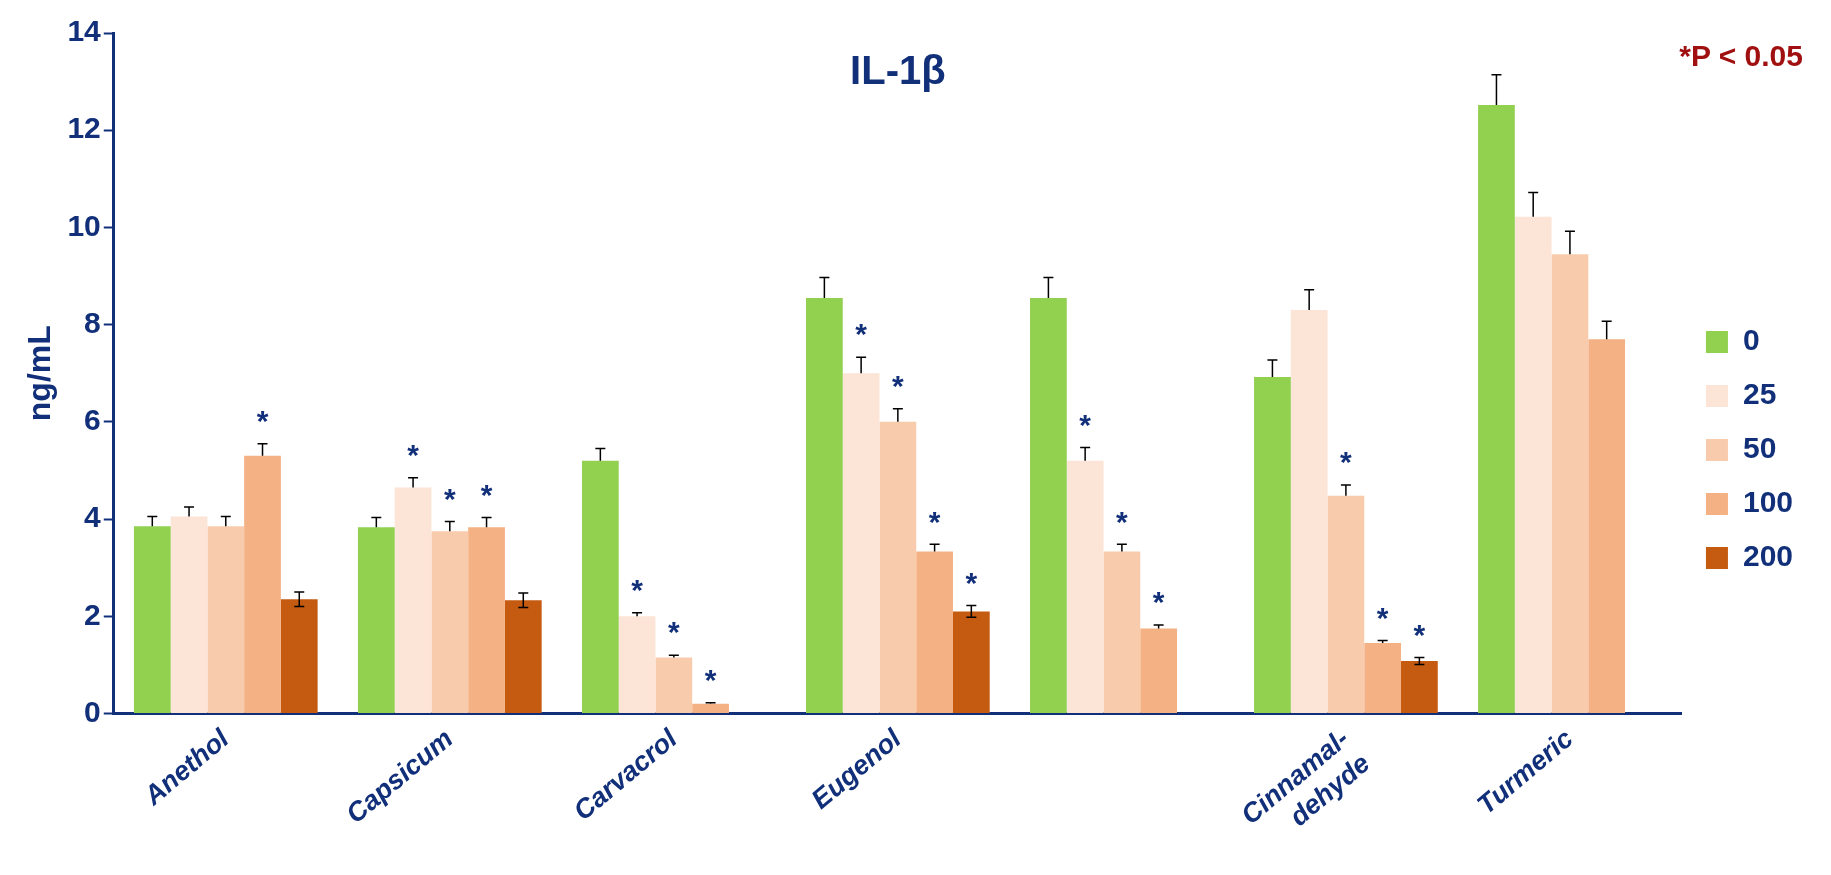  What do you see at coordinates (1759, 394) in the screenshot?
I see `legend-label: 25` at bounding box center [1759, 394].